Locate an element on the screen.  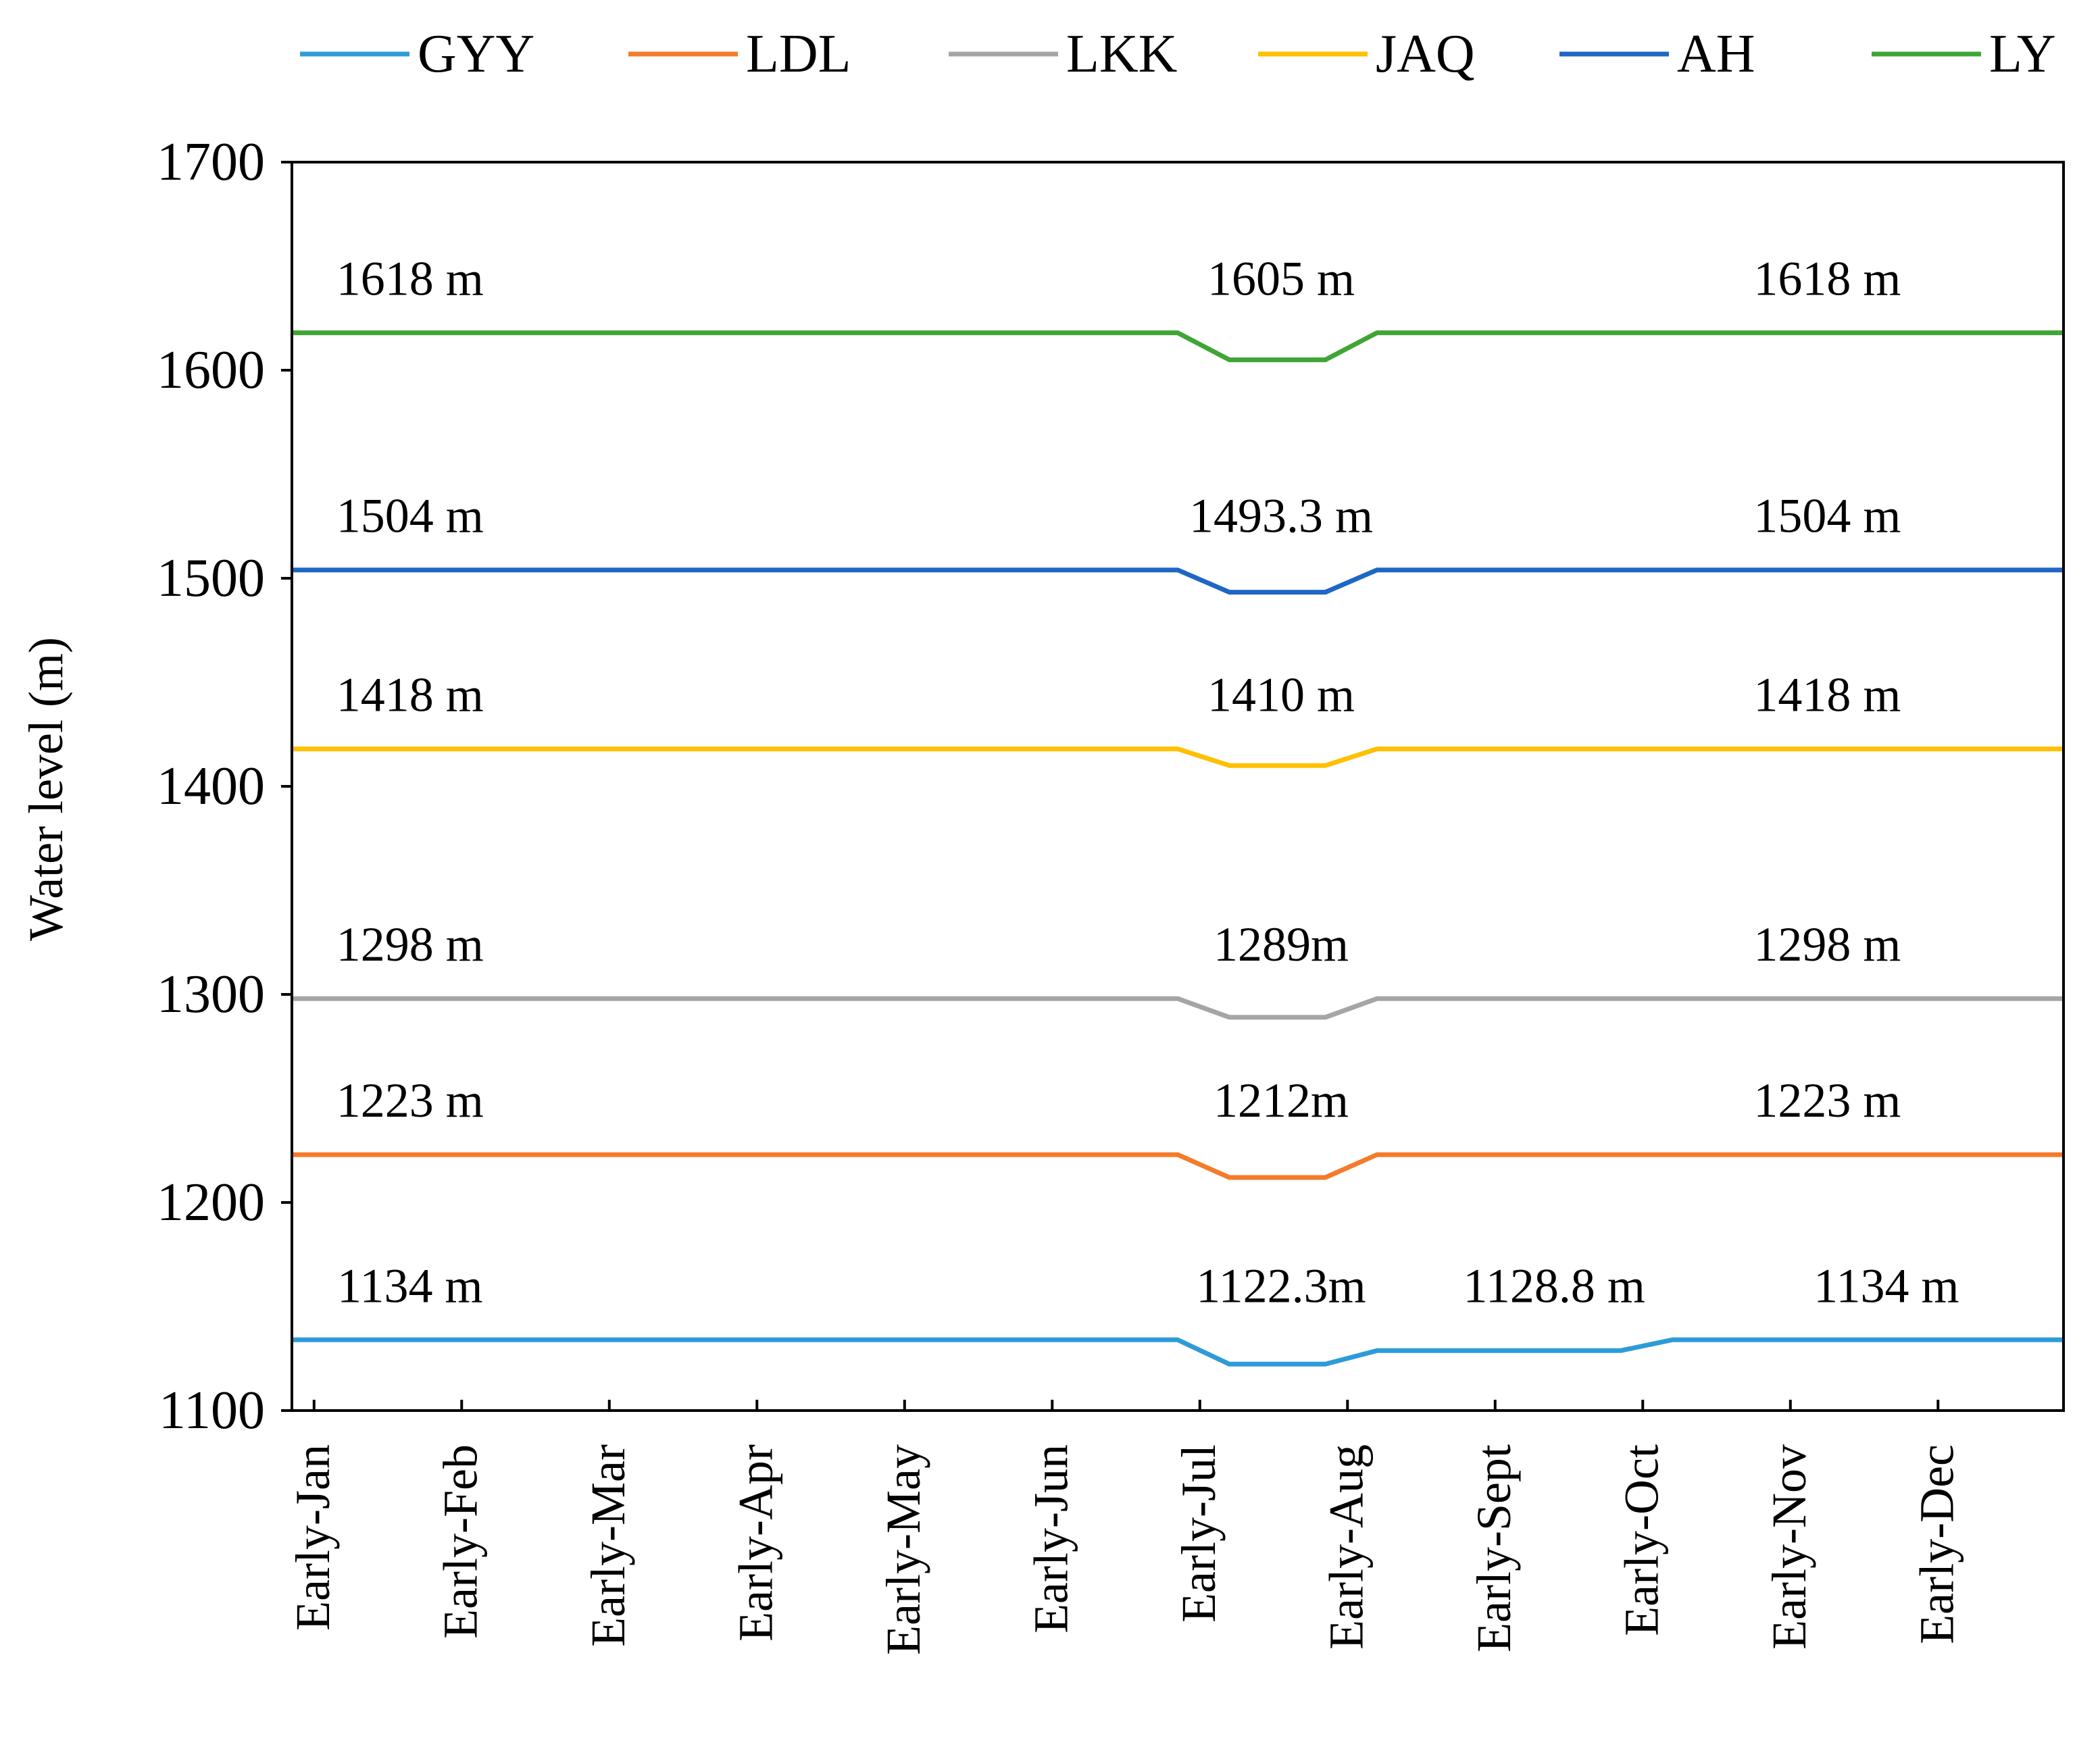
series-line-ly is located at coordinates (1178, 347).